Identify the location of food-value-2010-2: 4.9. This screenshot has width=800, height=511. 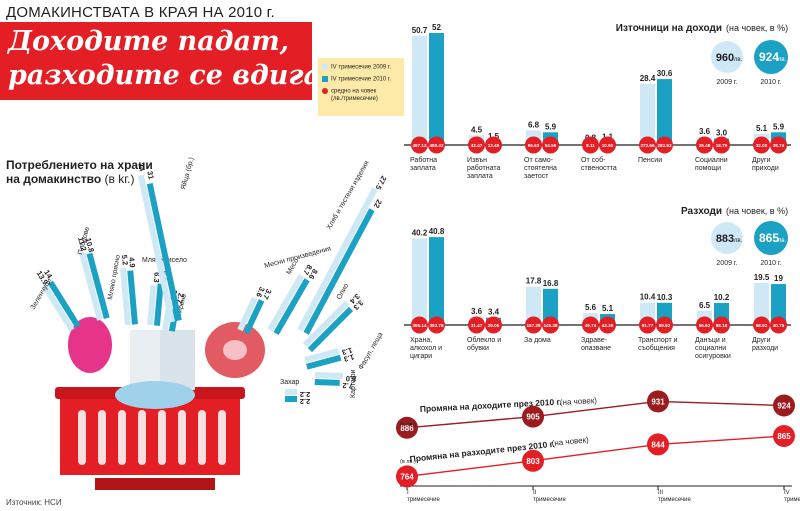
(132, 262).